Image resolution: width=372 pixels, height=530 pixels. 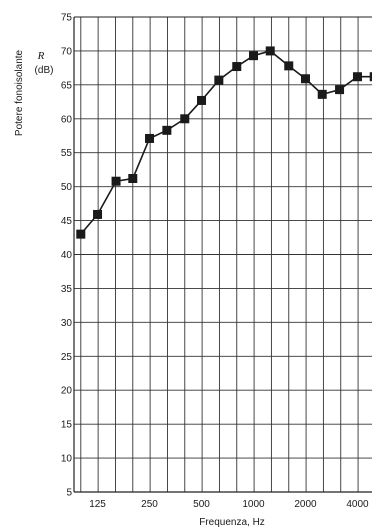 I want to click on y-tick-label: 55, so click(x=67, y=153).